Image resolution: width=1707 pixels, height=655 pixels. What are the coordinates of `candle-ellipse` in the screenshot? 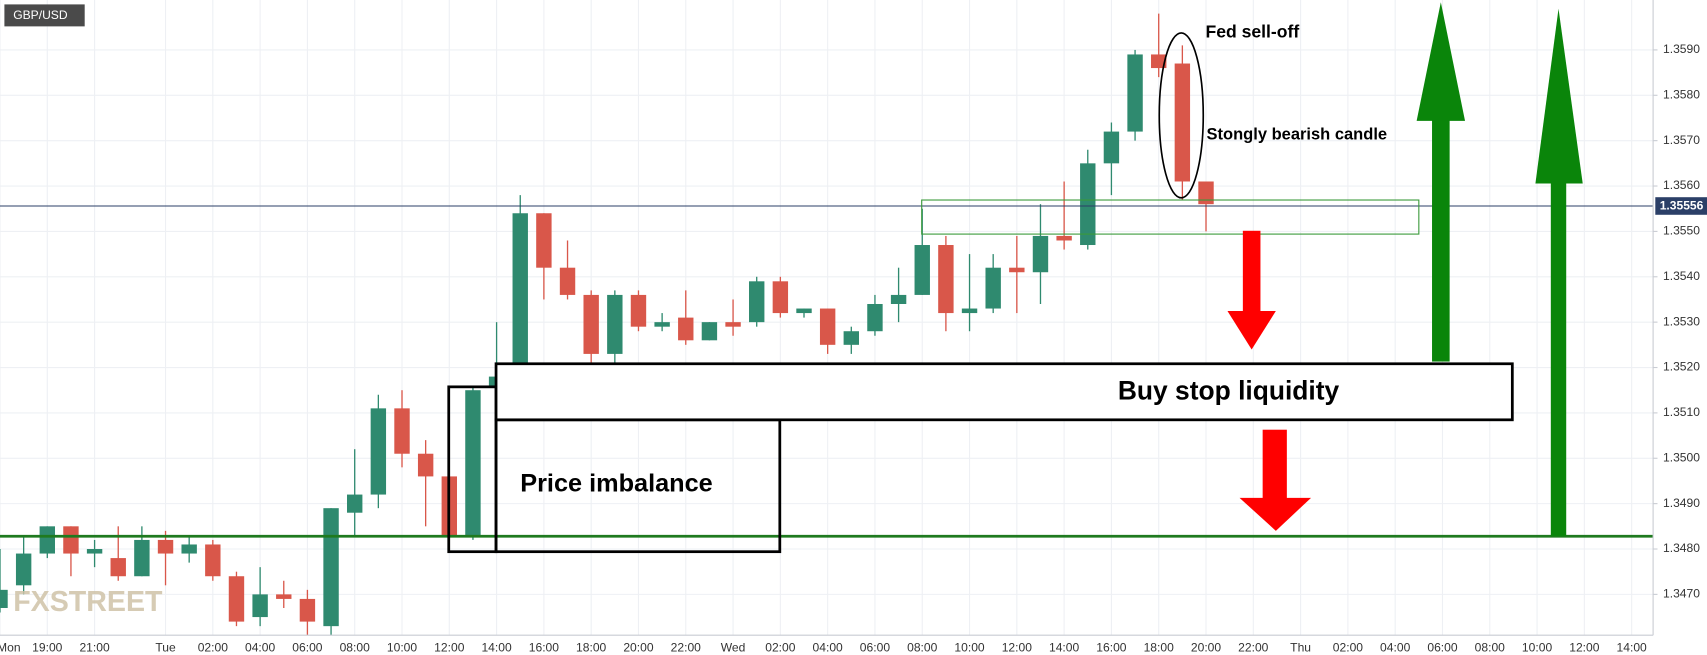 It's located at (1181, 115).